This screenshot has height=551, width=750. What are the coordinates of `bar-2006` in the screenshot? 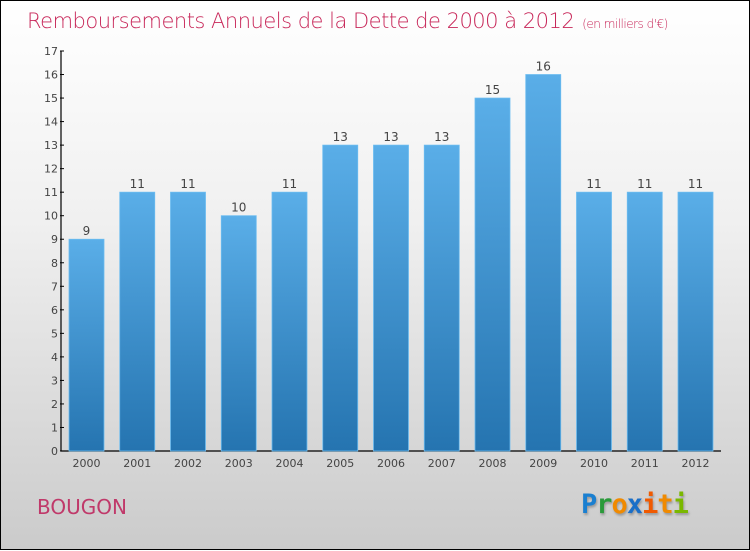 It's located at (391, 298).